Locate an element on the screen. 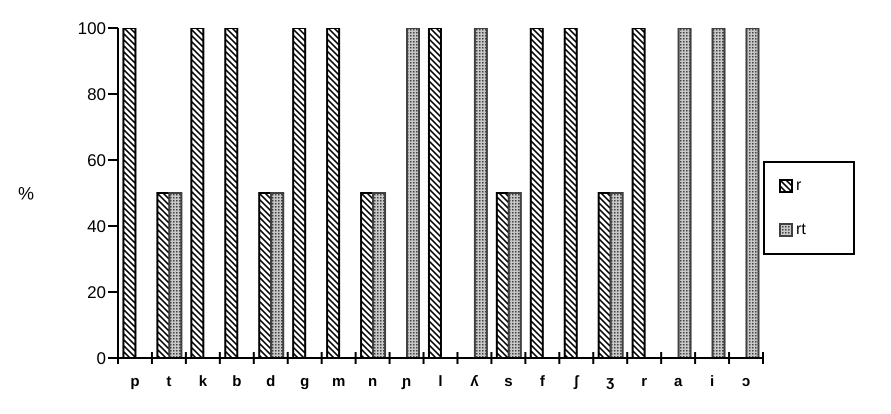  x-tick-label: s is located at coordinates (508, 381).